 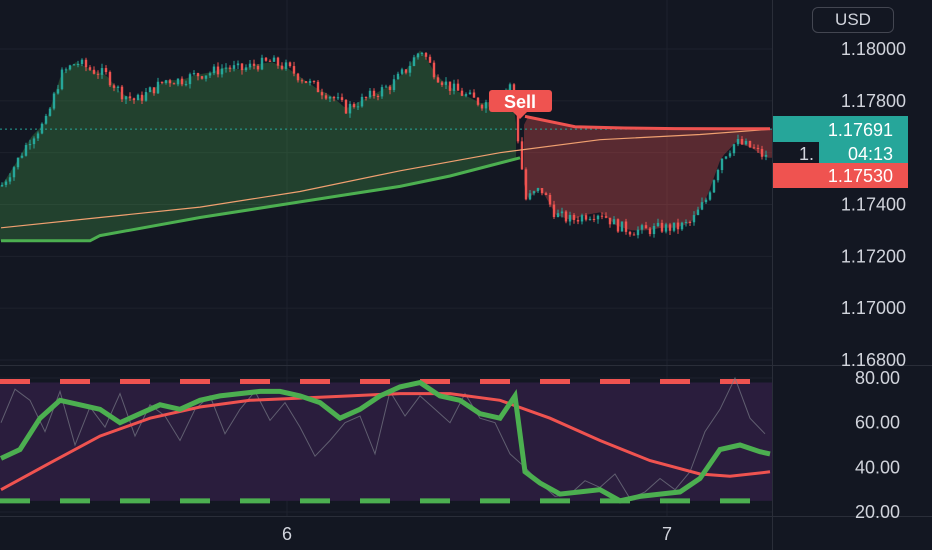 I want to click on price-tick-label: 1.18000, so click(x=873, y=49).